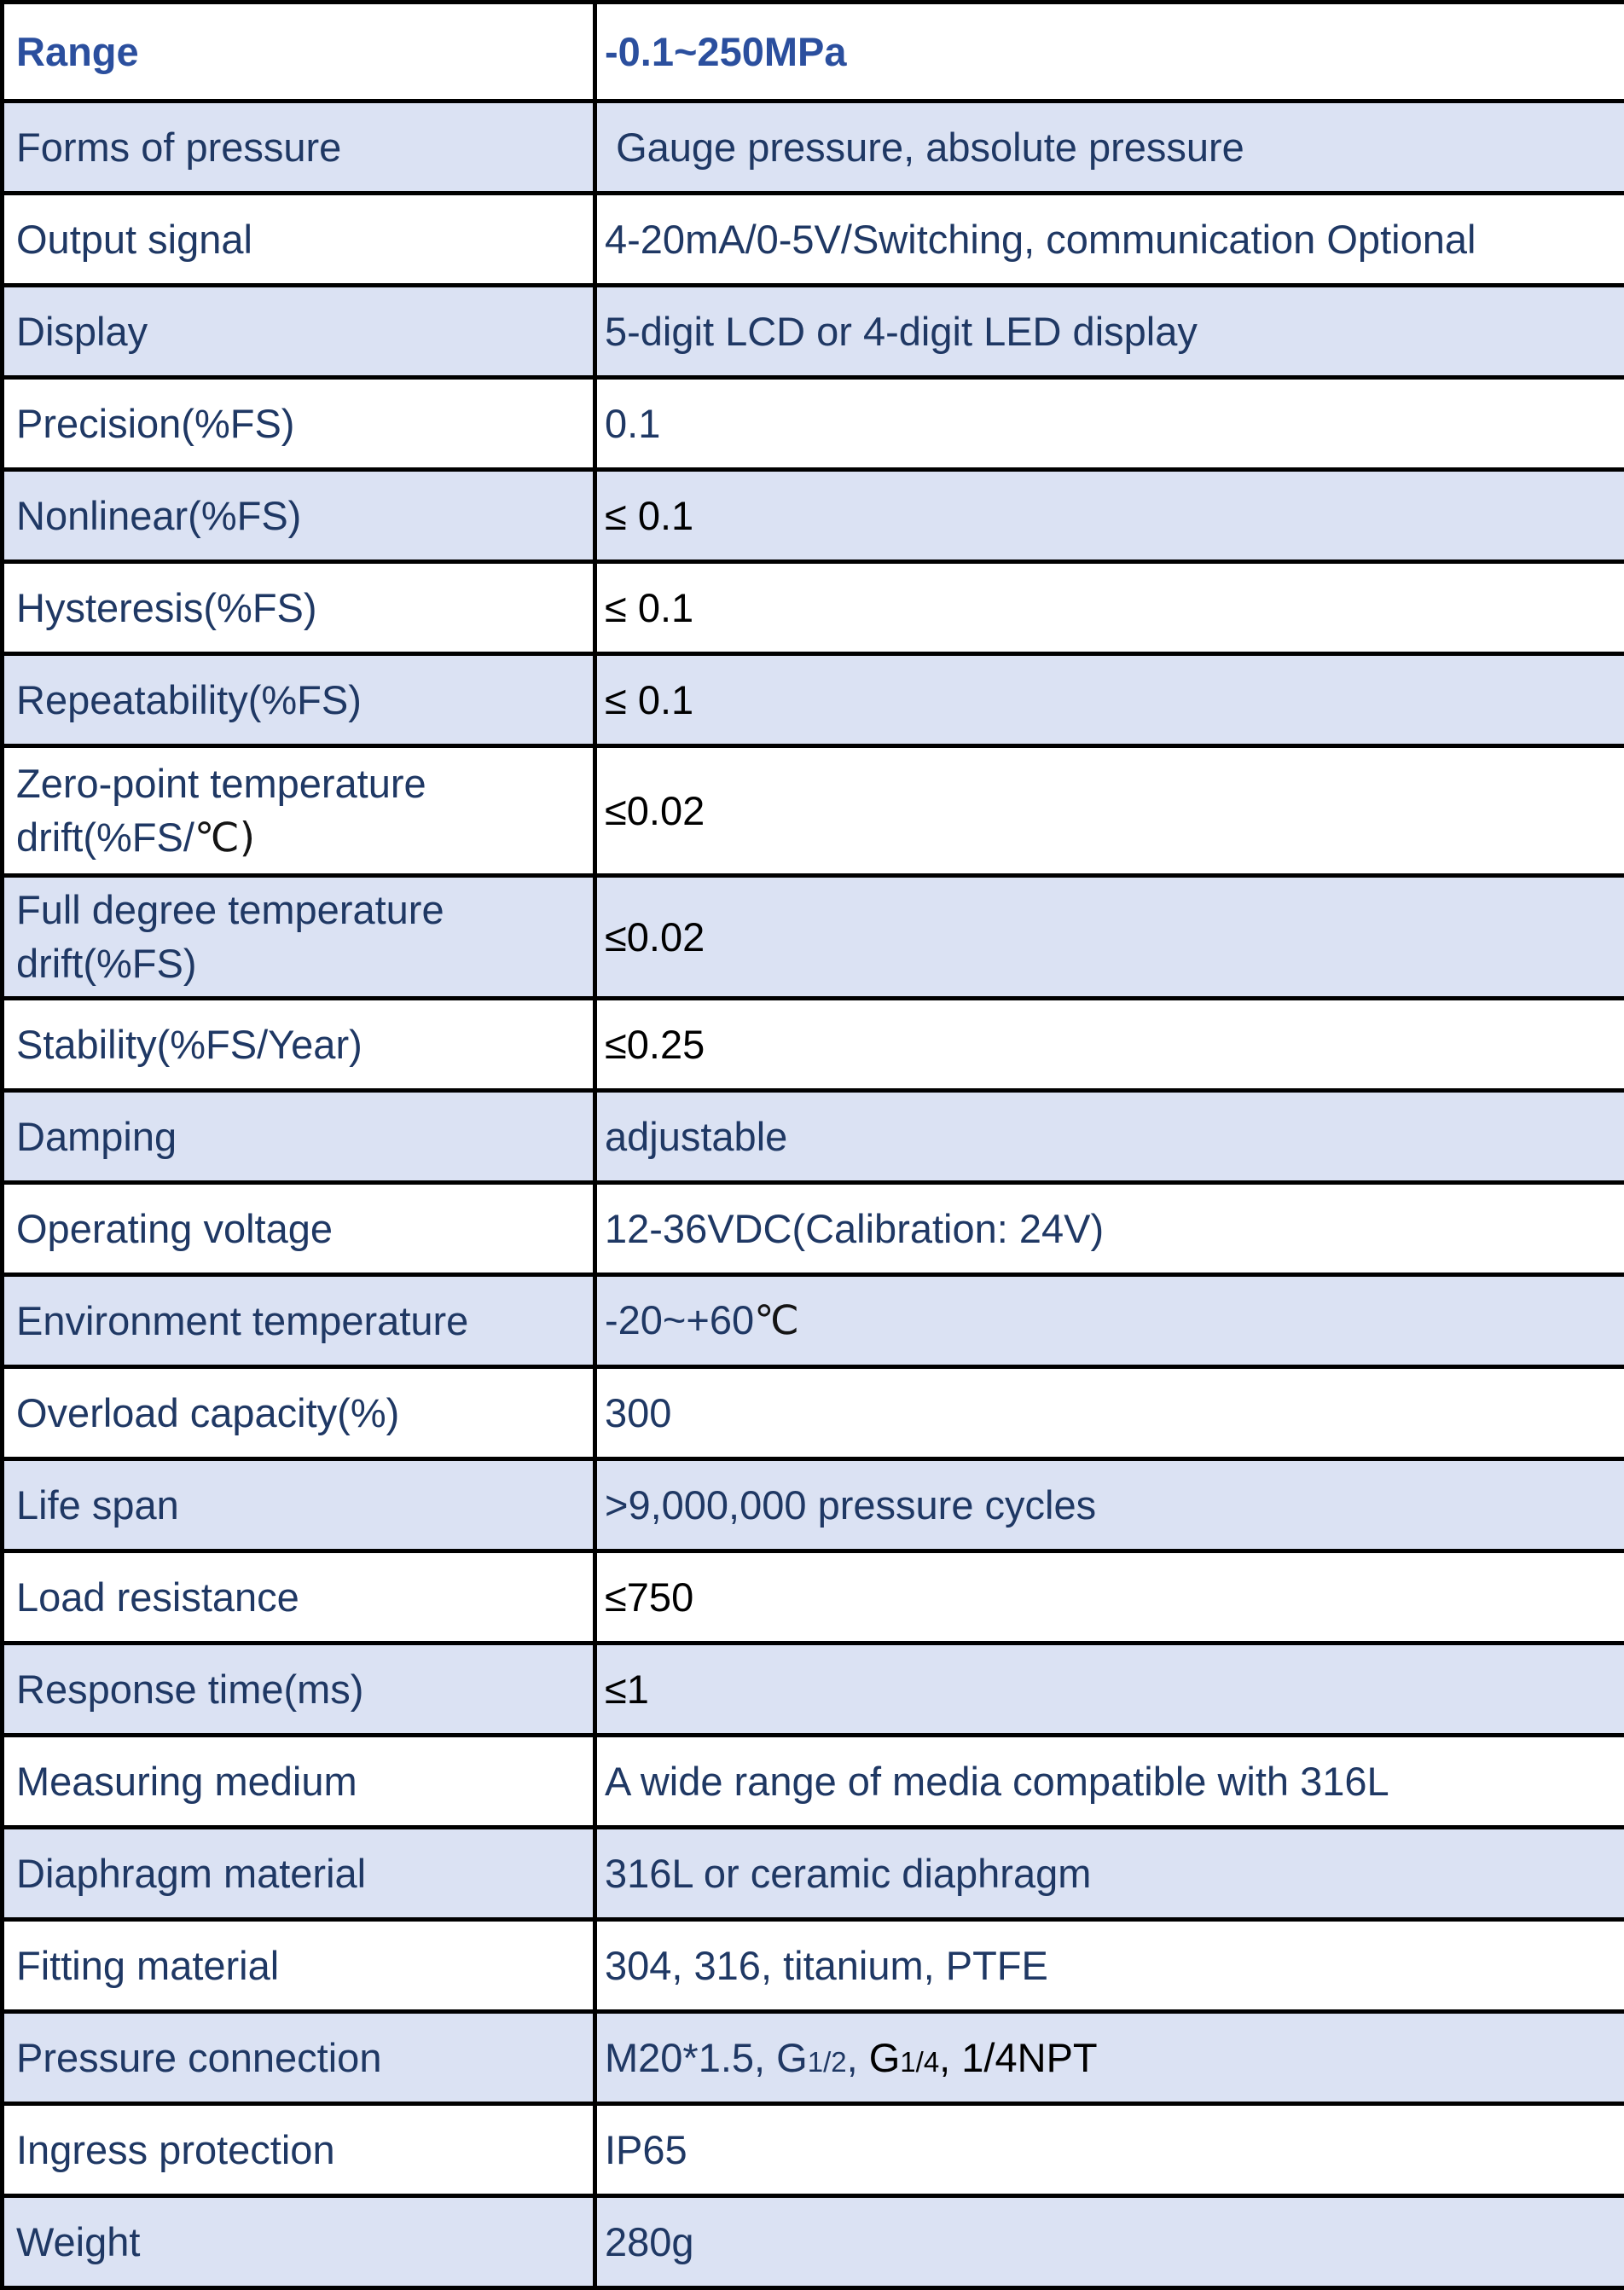 This screenshot has width=1624, height=2290. Describe the element at coordinates (1109, 1136) in the screenshot. I see `spec-value-cell: adjustable` at that location.